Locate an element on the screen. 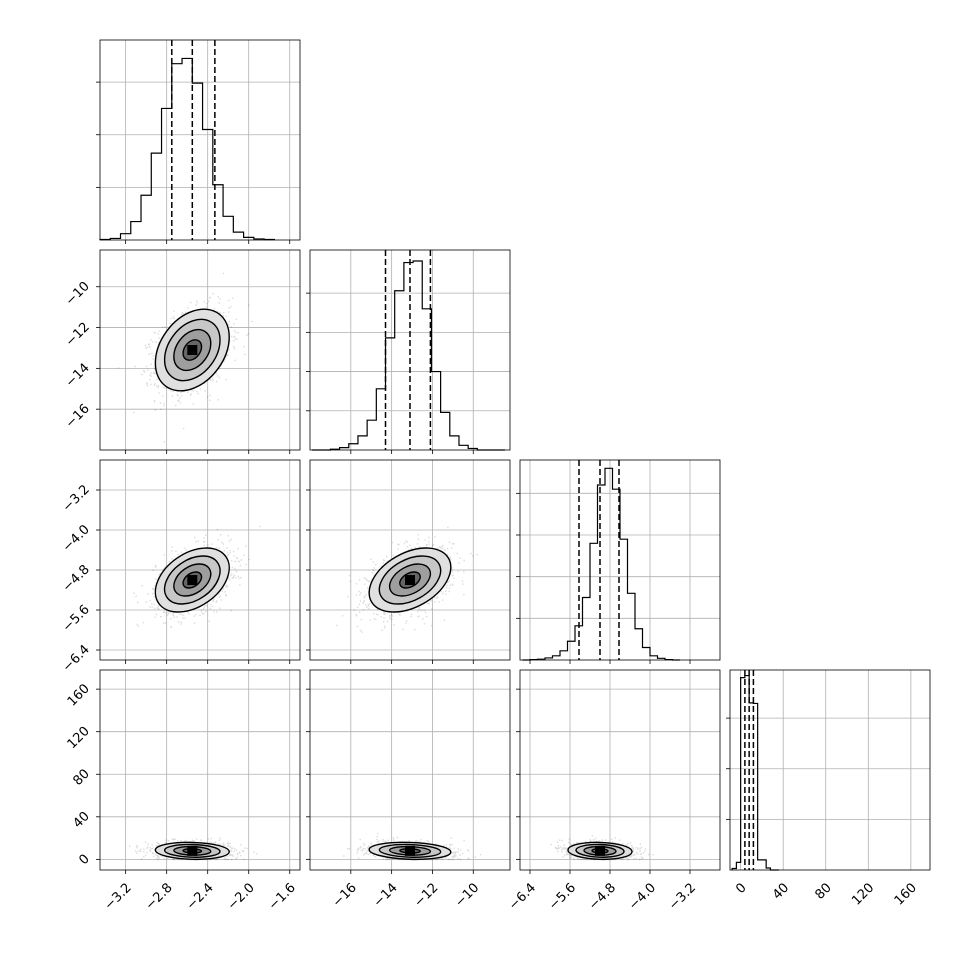 The width and height of the screenshot is (970, 970). y-tick-label: −12 is located at coordinates (78, 335).